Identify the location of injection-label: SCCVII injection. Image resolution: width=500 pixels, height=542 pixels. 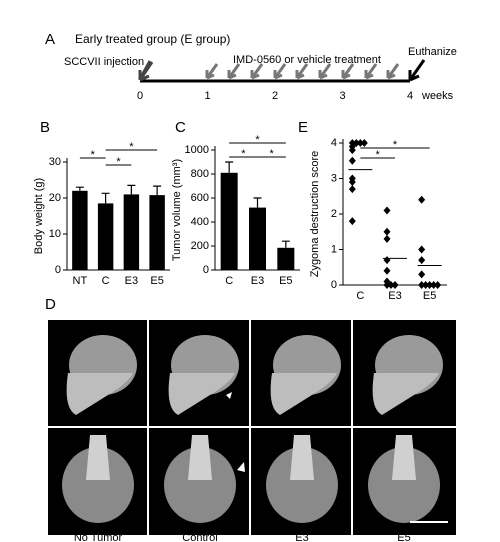
(104, 62).